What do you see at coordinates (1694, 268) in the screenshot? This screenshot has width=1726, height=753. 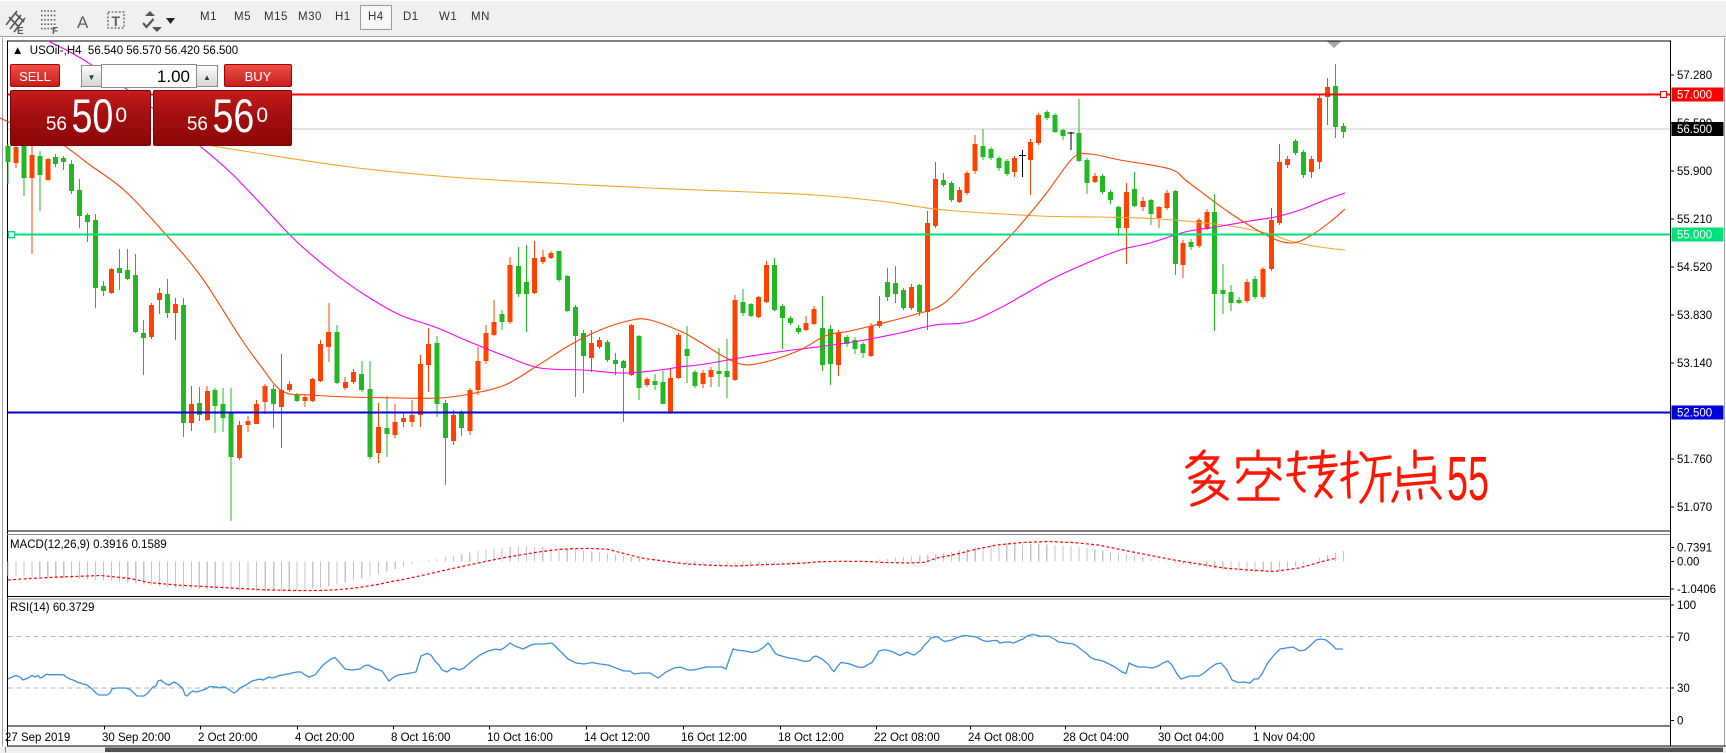 I see `svg-text: 54.520` at bounding box center [1694, 268].